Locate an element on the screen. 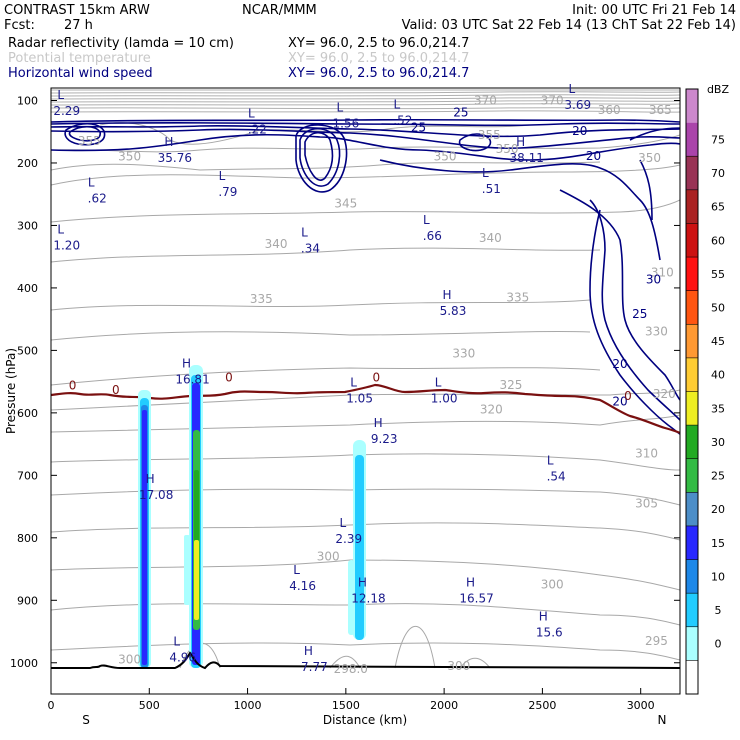  high-low-marker: L .66 is located at coordinates (432, 228).